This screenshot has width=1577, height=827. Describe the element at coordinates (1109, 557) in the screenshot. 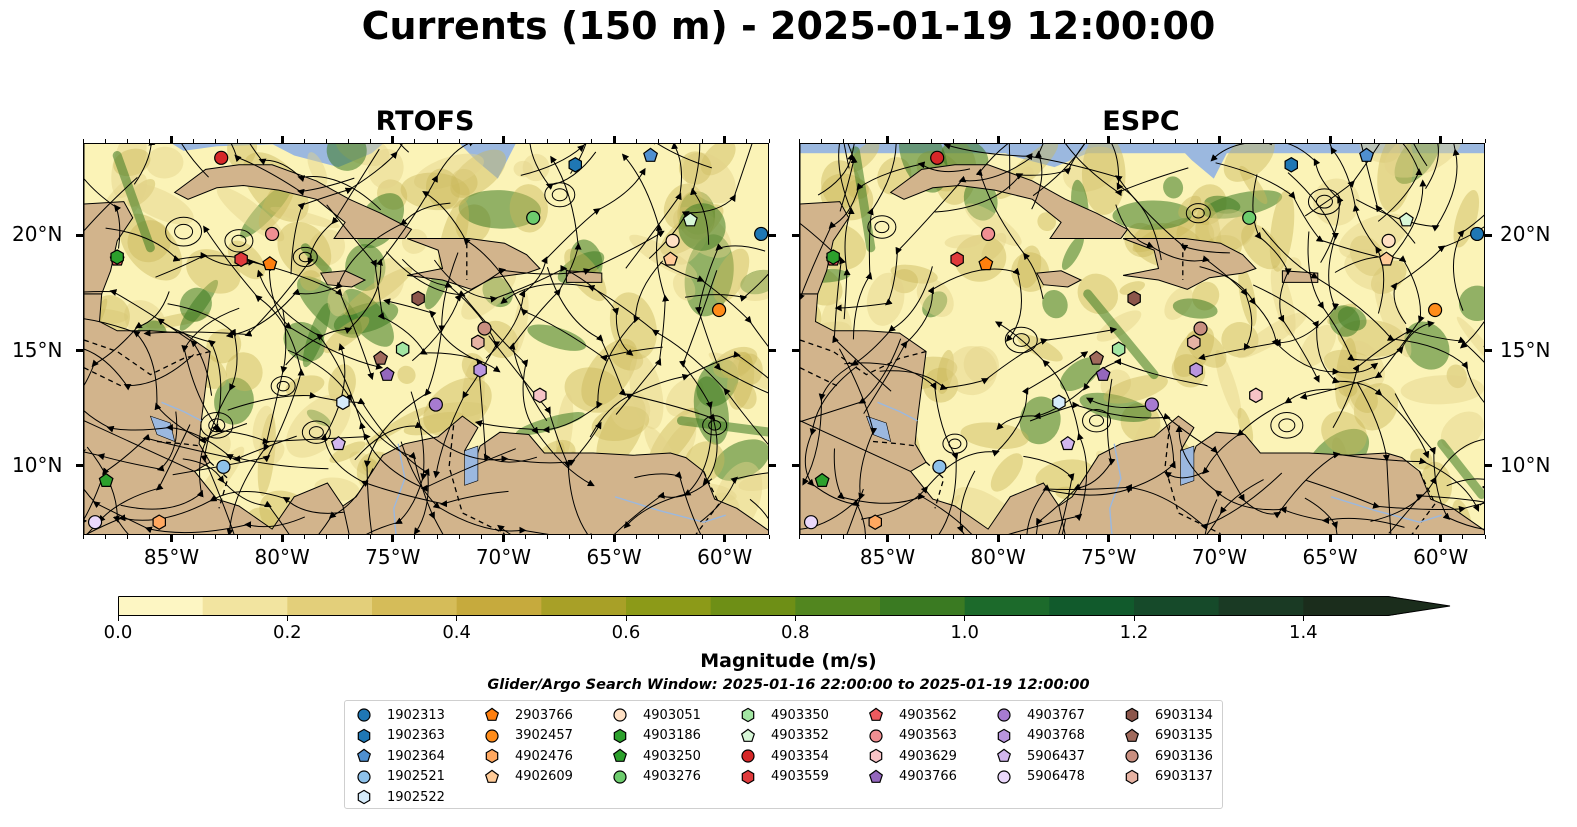

I see `lon-tick-label: 75°W` at that location.